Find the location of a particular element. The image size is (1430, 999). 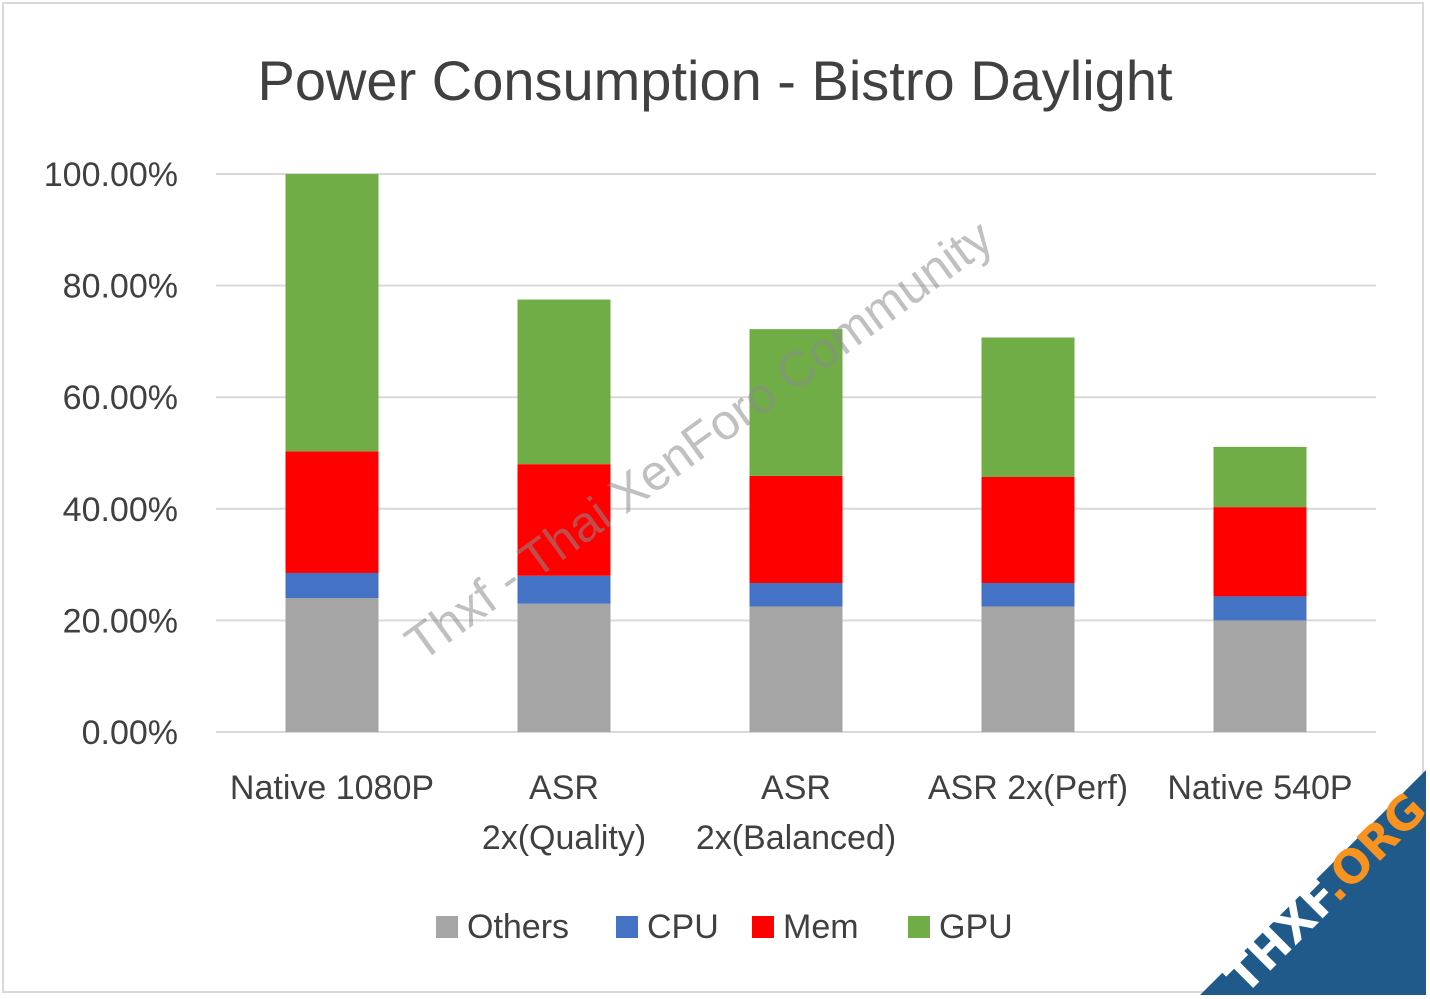

y-tick-label: 60.00% is located at coordinates (120, 398).